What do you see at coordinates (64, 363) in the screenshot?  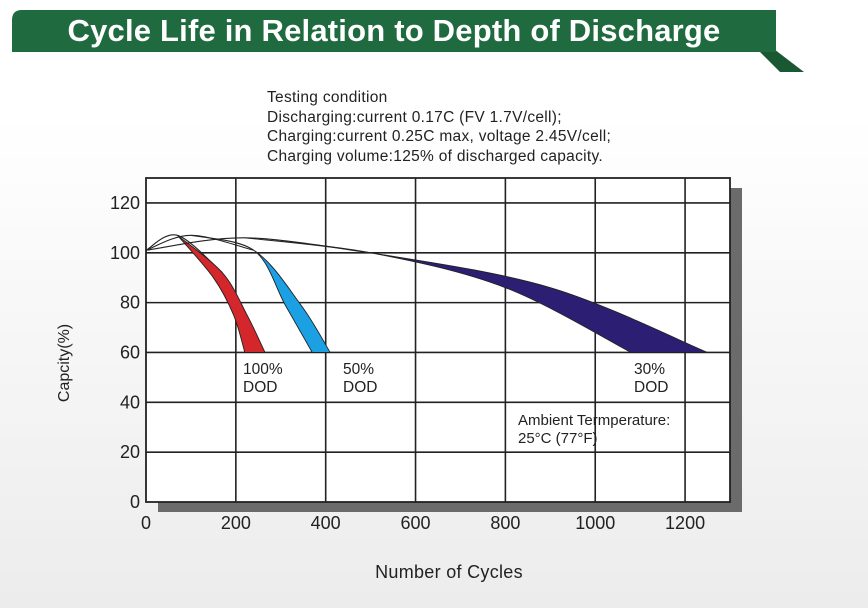 I see `y-axis-label: Capcity(%)` at bounding box center [64, 363].